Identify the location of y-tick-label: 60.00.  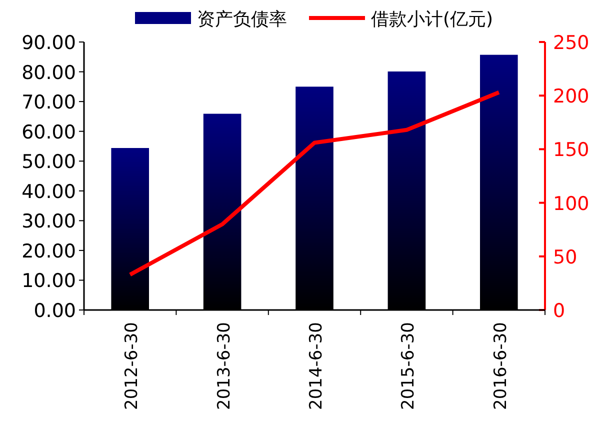
(49, 132).